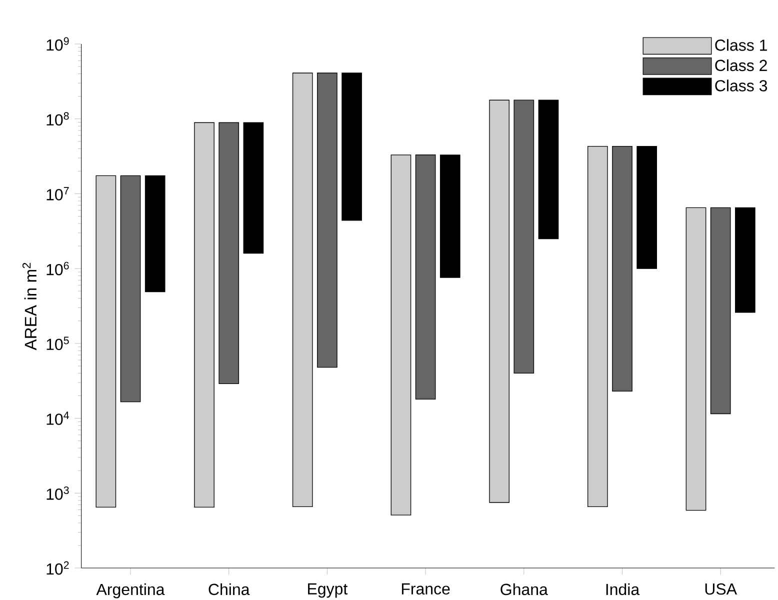 This screenshot has width=778, height=600. I want to click on y-axis-title: AREA in m$^{2}$, so click(29, 306).